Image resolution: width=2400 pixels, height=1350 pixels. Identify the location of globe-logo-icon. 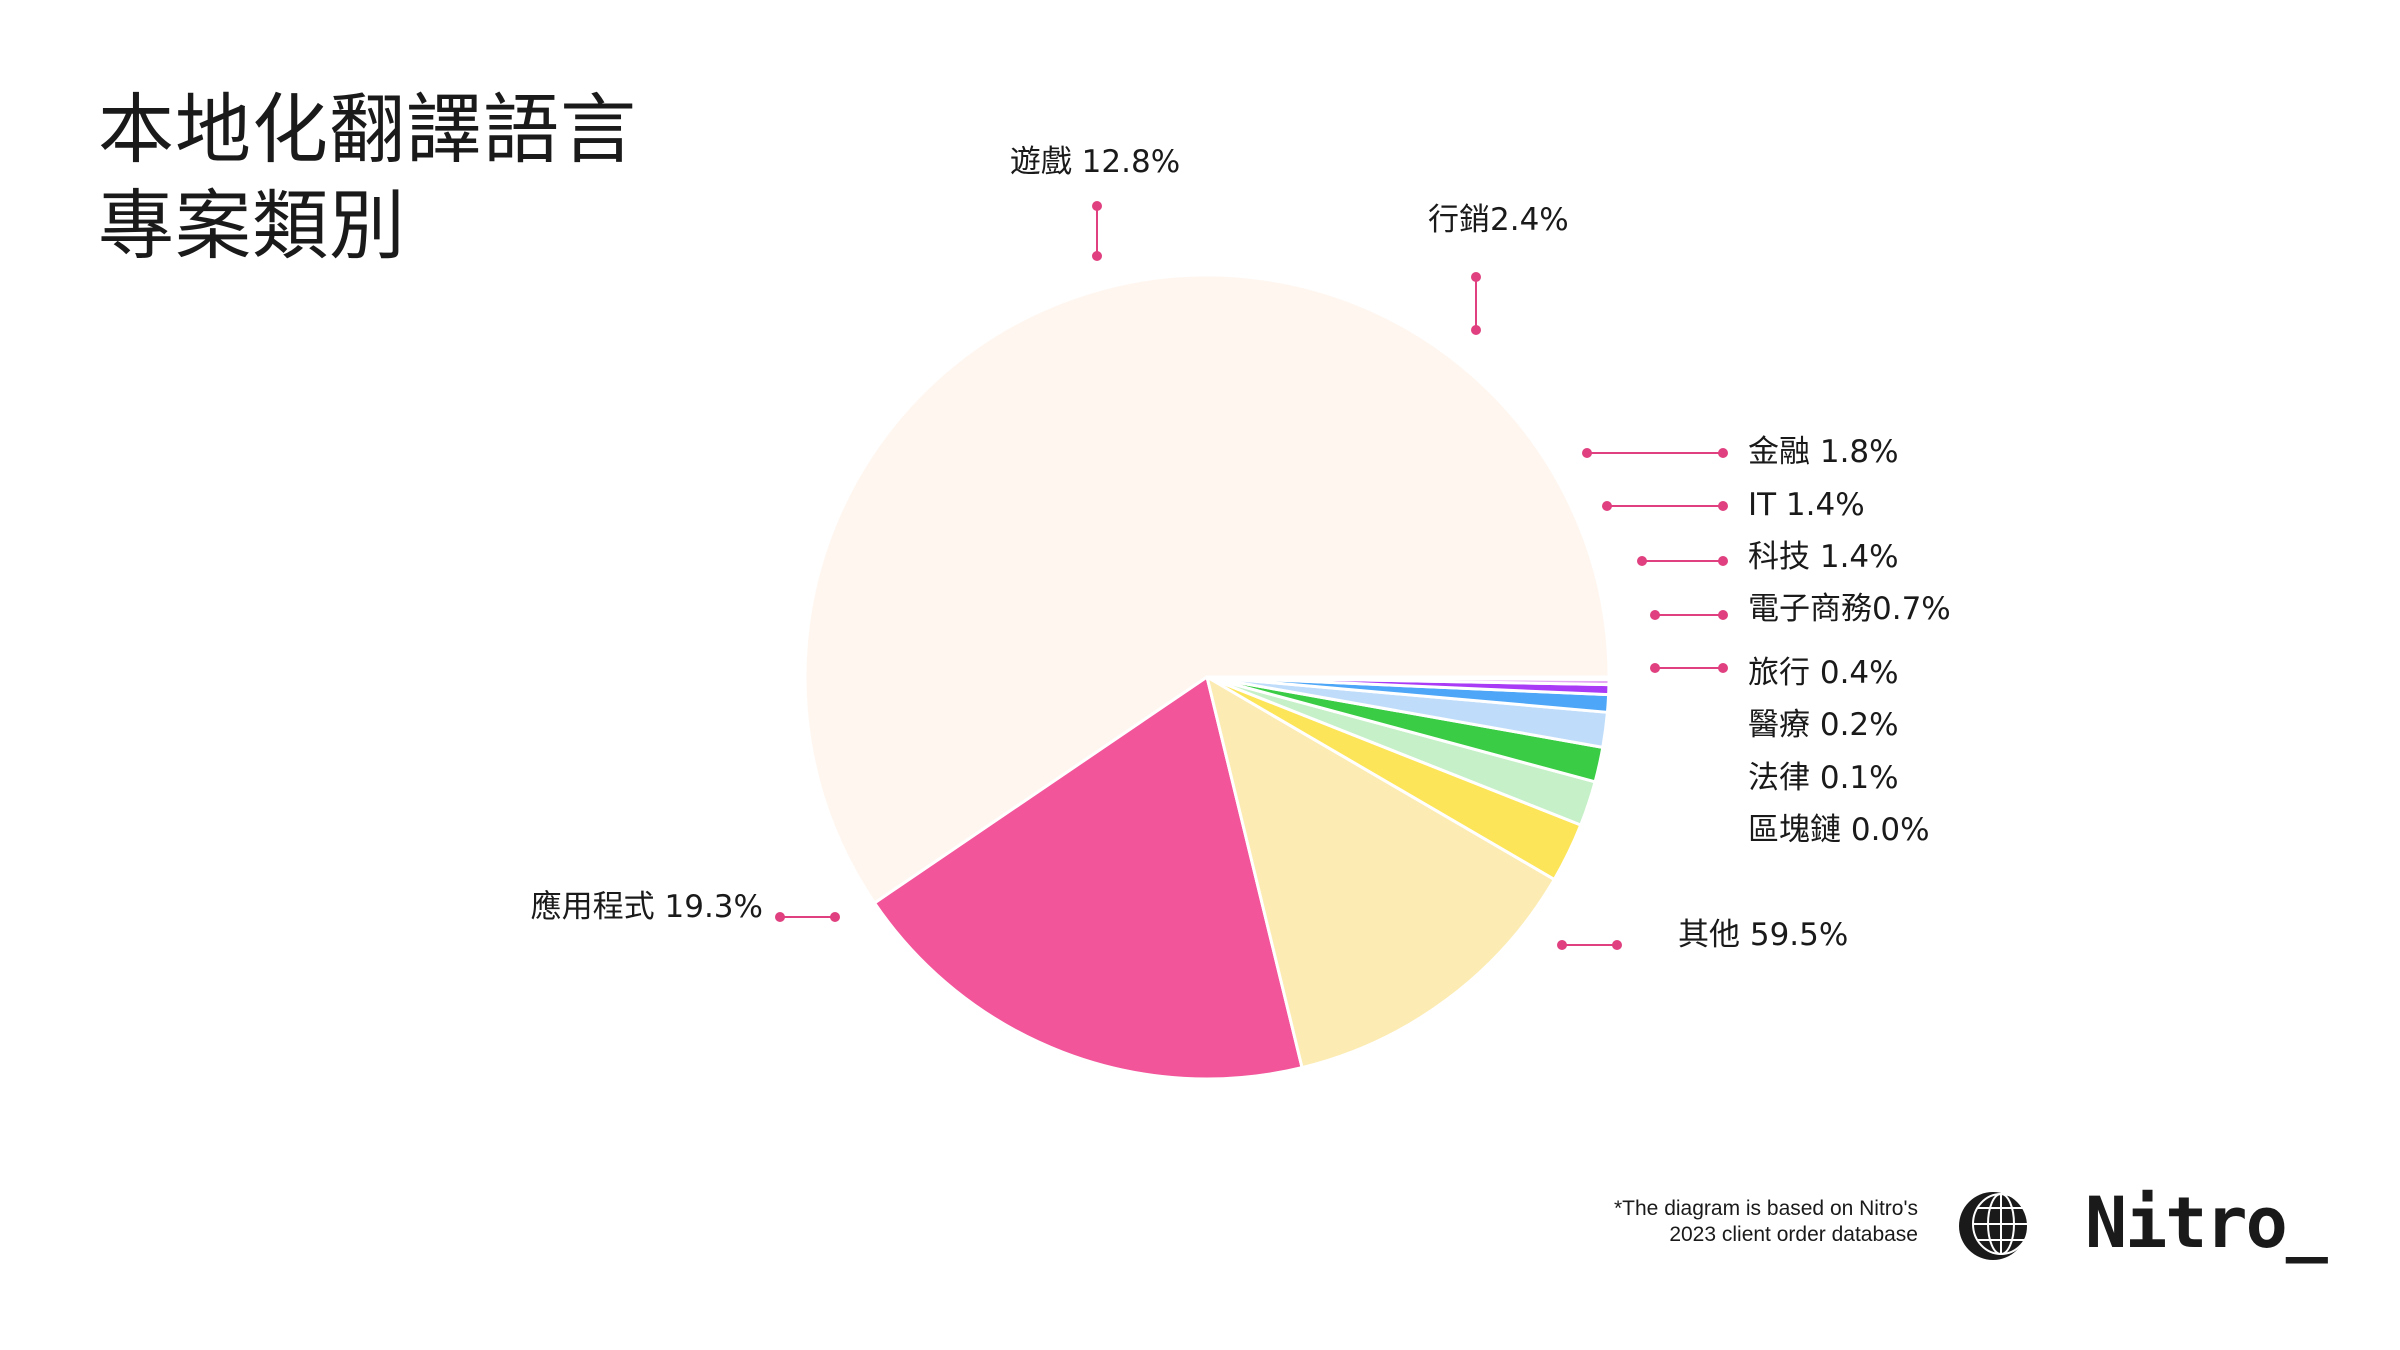
(1994, 1226).